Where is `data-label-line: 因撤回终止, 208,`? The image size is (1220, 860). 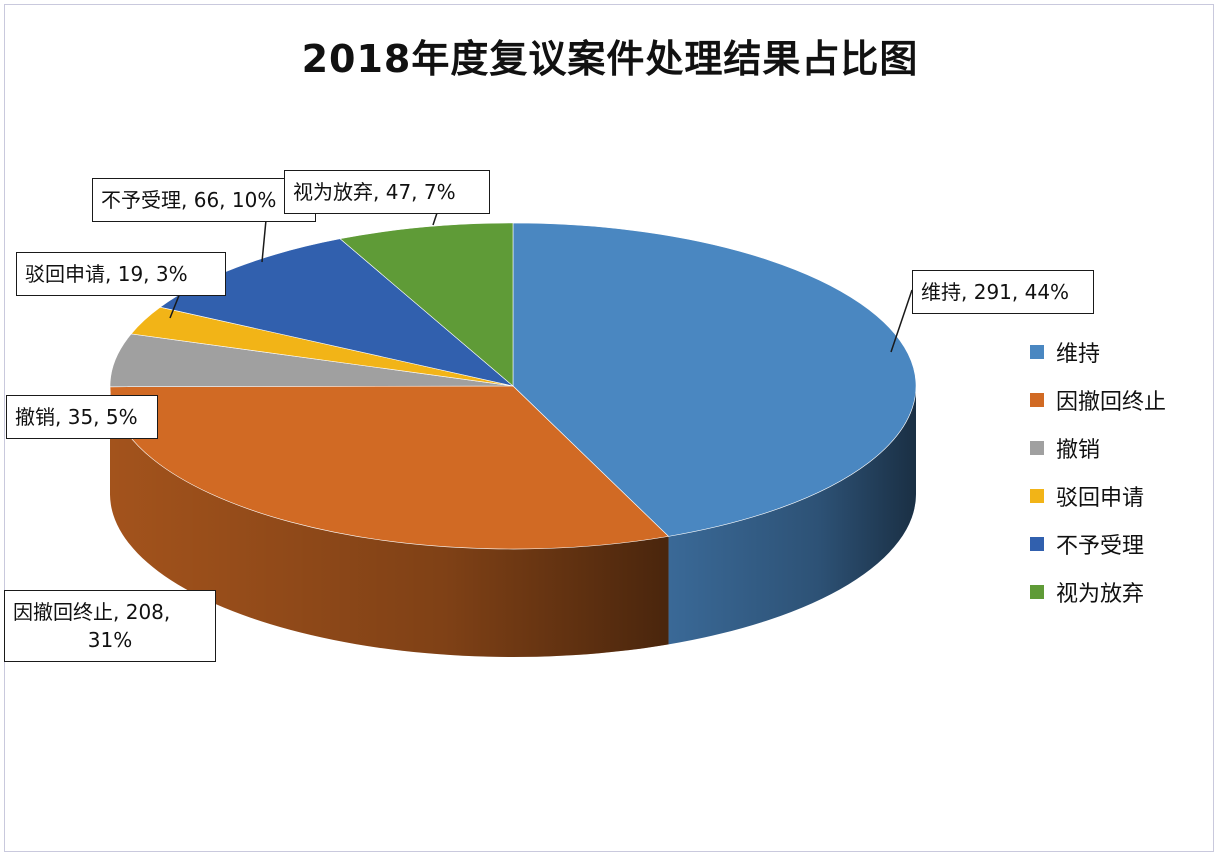
data-label-line: 因撤回终止, 208, is located at coordinates (92, 612).